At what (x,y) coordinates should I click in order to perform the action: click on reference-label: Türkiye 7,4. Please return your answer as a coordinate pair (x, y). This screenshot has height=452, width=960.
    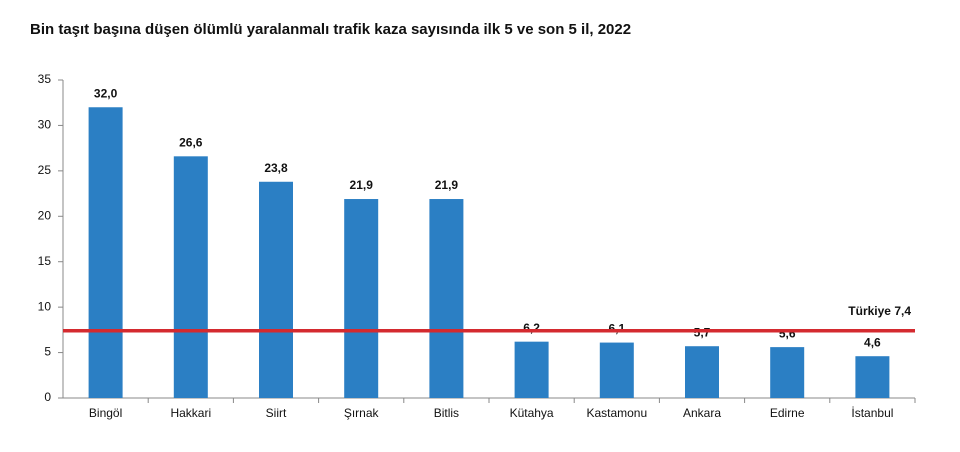
    Looking at the image, I should click on (879, 311).